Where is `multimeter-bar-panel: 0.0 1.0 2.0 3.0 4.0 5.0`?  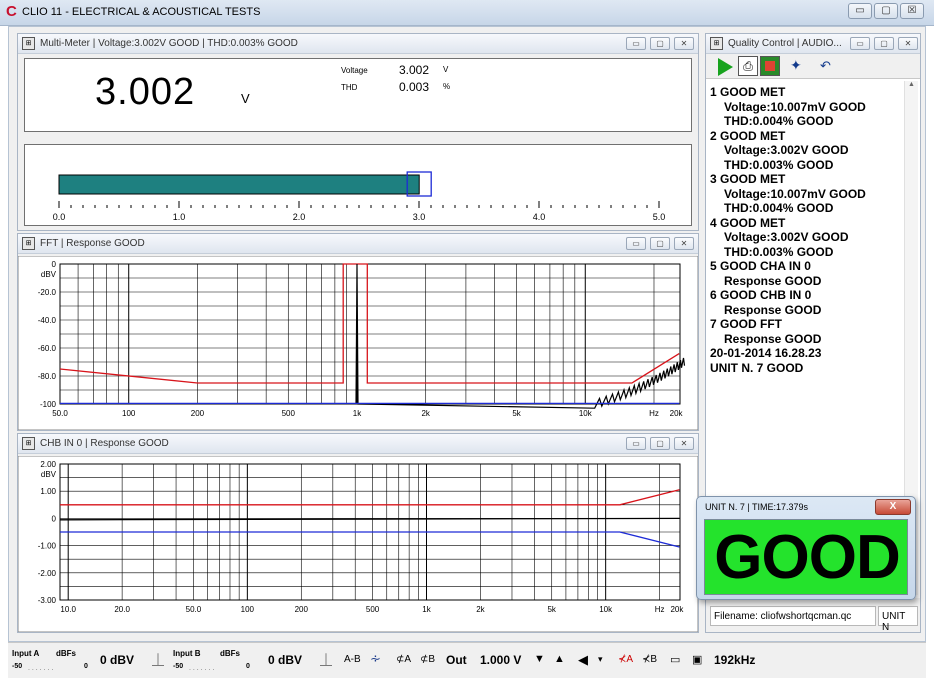 multimeter-bar-panel: 0.0 1.0 2.0 3.0 4.0 5.0 is located at coordinates (358, 185).